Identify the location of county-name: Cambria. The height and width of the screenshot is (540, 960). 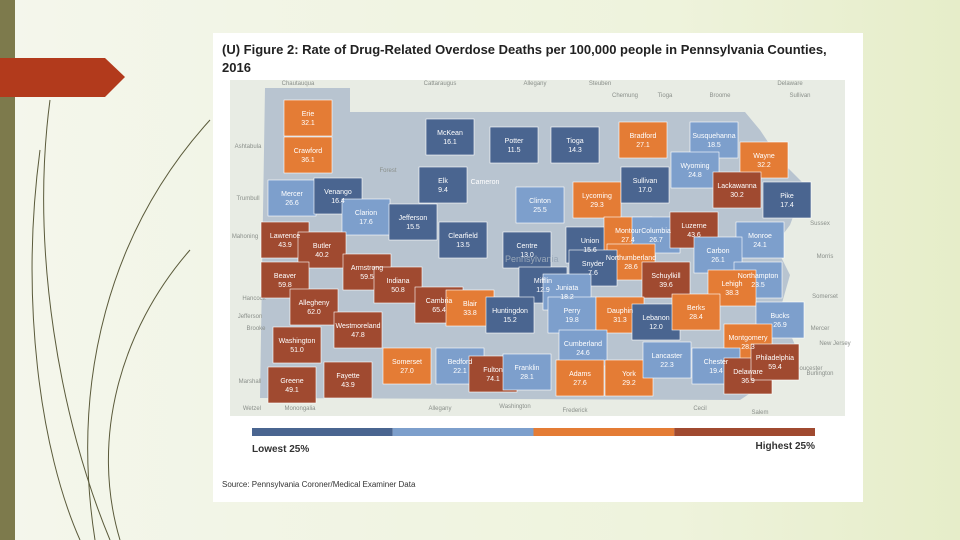
(439, 301).